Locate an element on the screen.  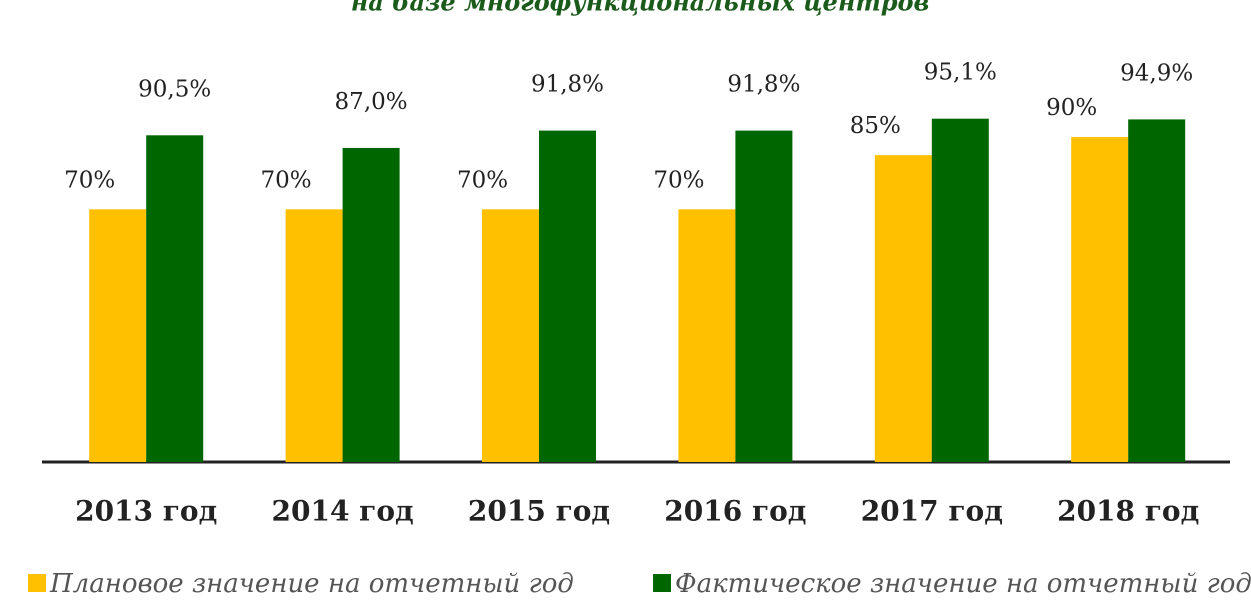
value-label: 95,1% is located at coordinates (960, 73).